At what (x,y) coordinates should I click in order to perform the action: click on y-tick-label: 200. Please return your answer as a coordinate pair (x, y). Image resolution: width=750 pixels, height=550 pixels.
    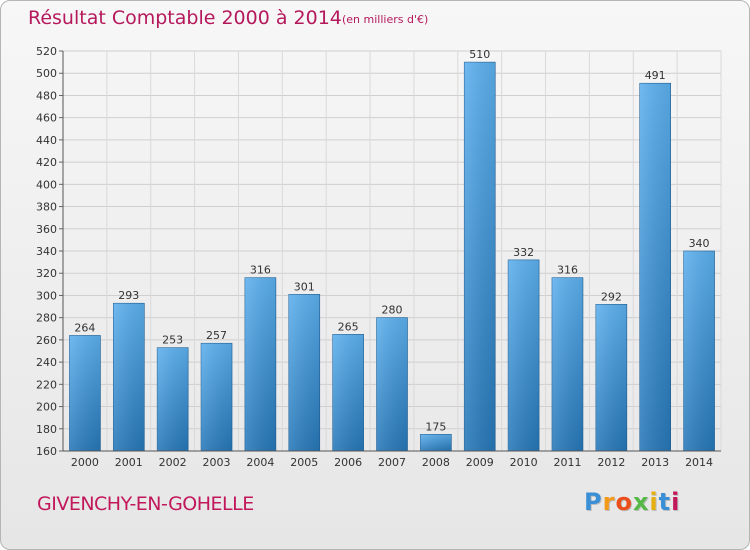
    Looking at the image, I should click on (46, 407).